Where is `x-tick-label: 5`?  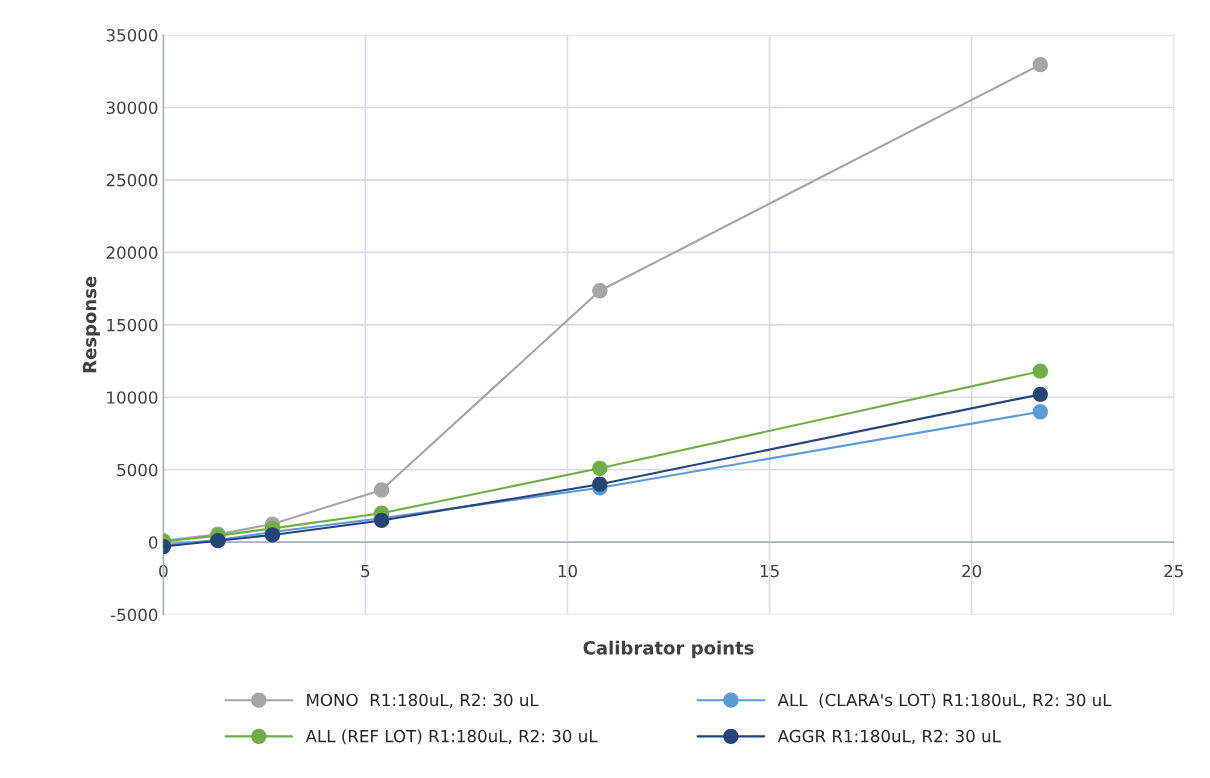
x-tick-label: 5 is located at coordinates (365, 571).